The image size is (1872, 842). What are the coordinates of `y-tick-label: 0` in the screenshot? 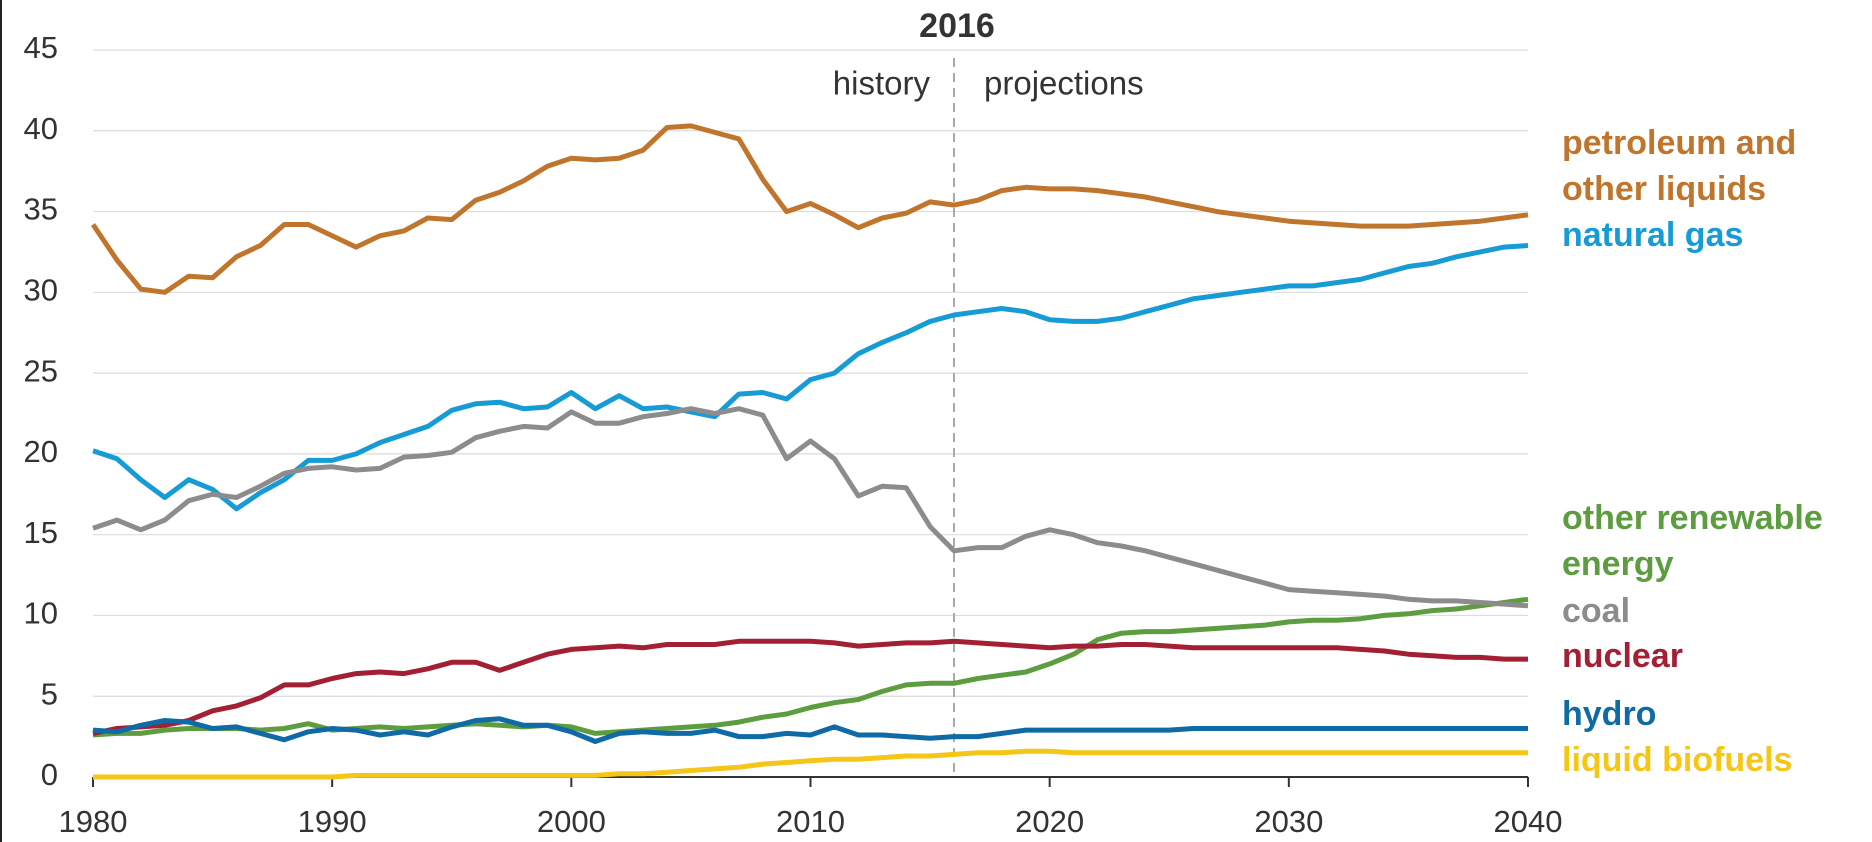 It's located at (49, 774).